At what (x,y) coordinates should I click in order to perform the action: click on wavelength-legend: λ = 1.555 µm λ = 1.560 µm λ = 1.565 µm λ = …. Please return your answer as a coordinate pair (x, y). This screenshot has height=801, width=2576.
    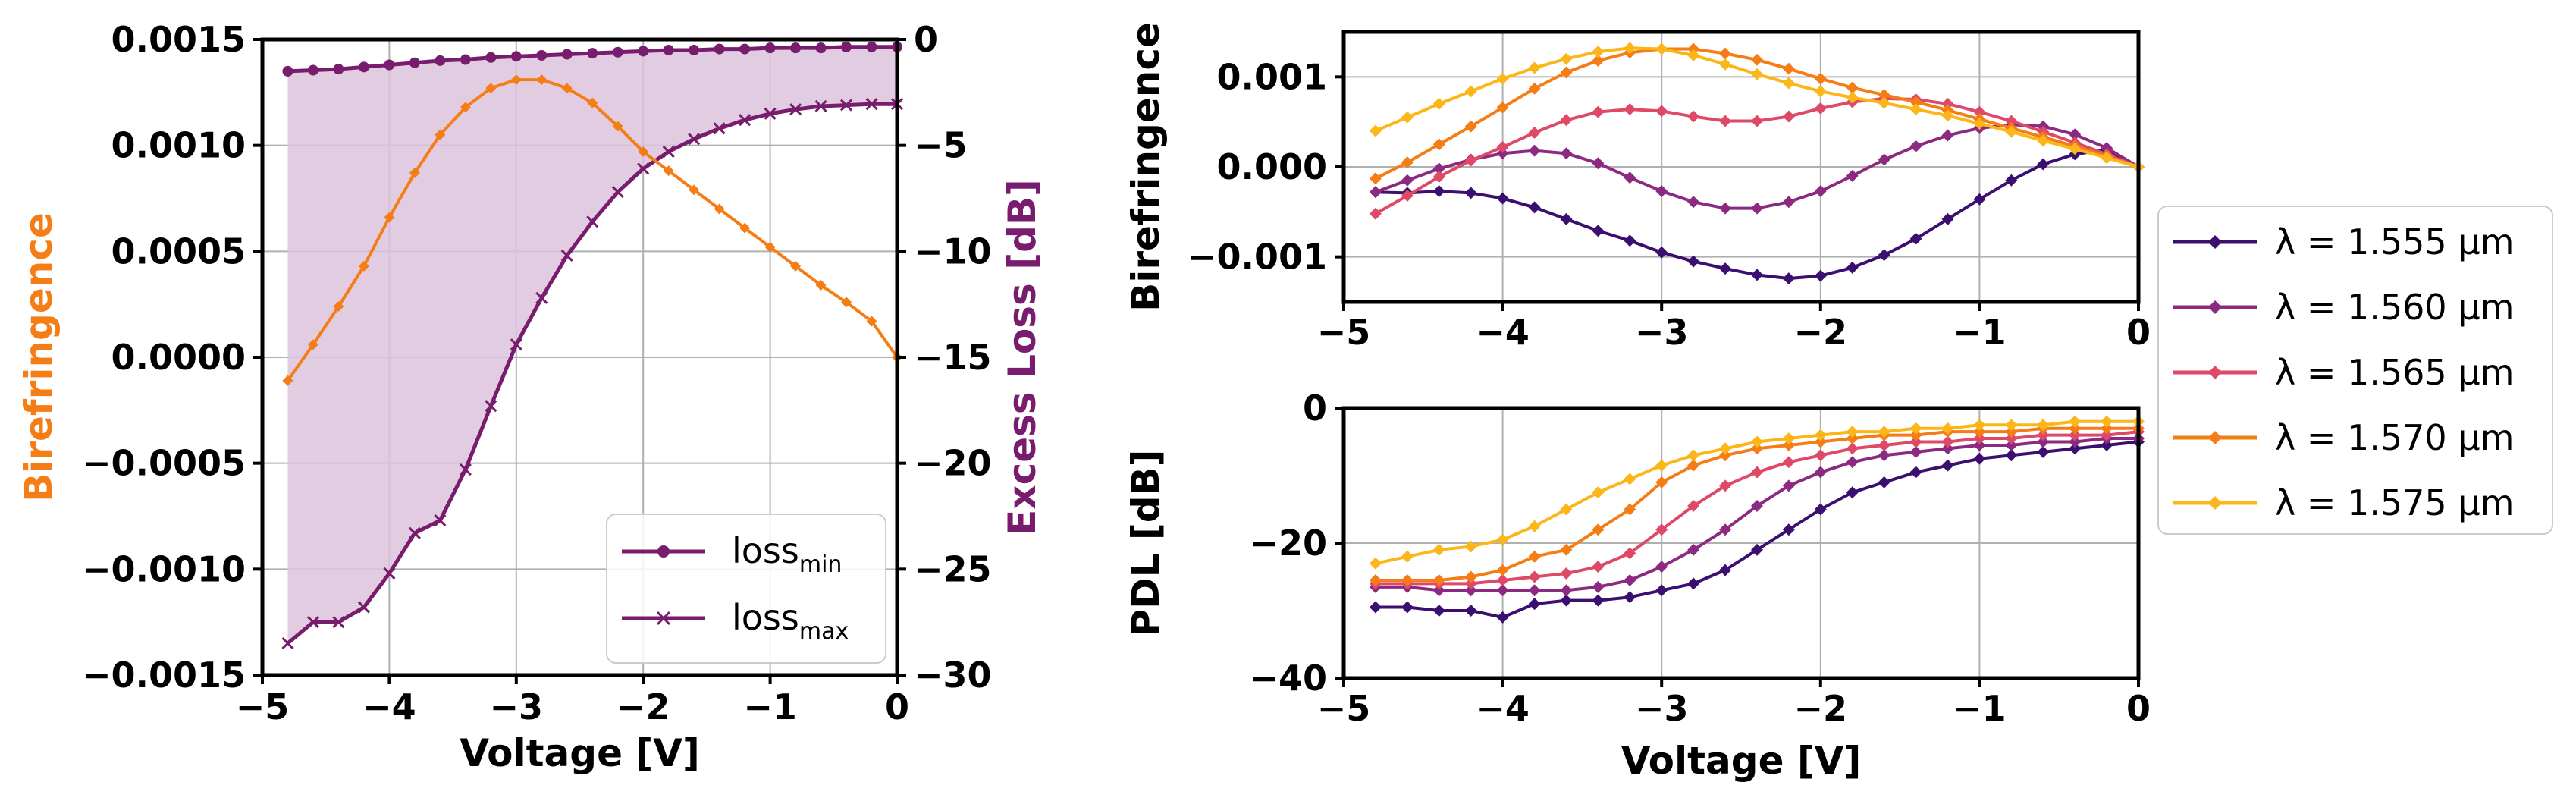
    Looking at the image, I should click on (2355, 370).